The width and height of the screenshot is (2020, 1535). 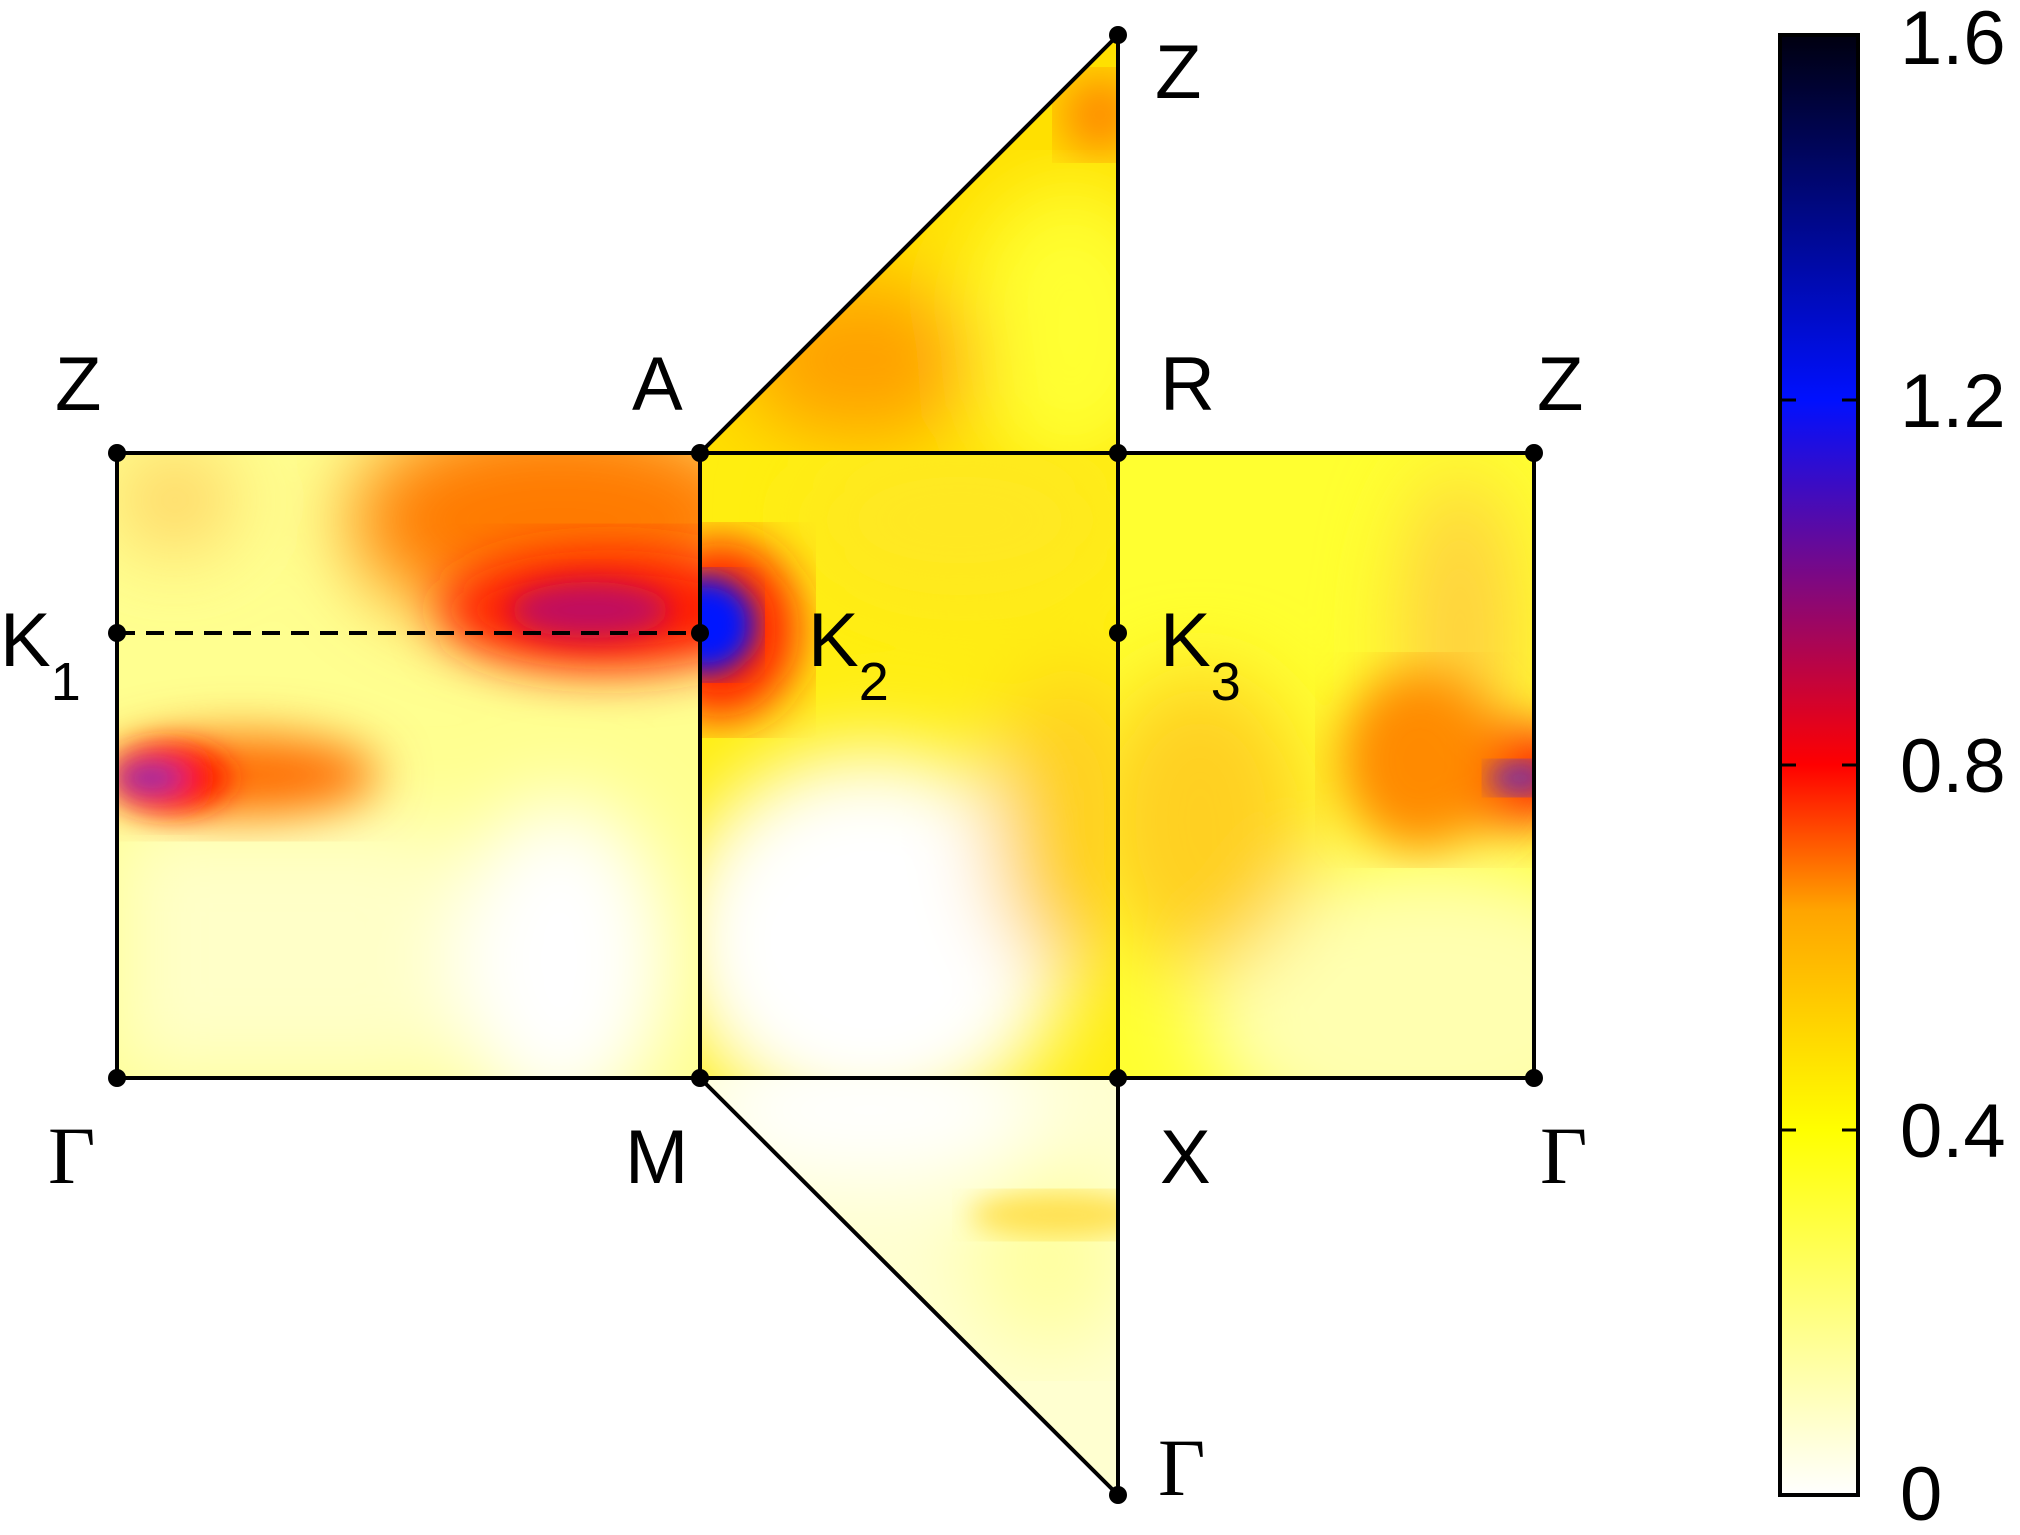 I want to click on label-Gamma-left: Γ, so click(x=71, y=1155).